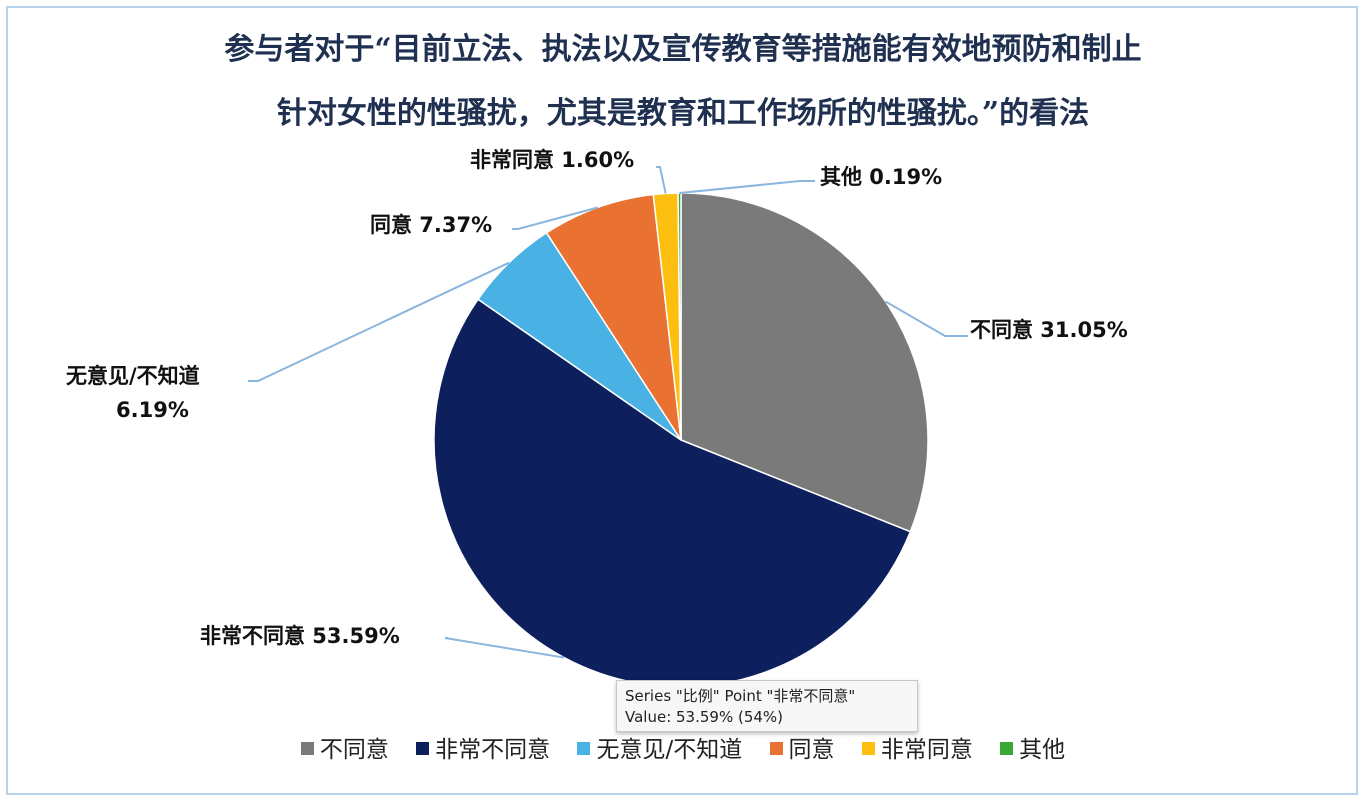 The height and width of the screenshot is (803, 1366). I want to click on tooltip-value: Value: 53.59% (54%), so click(704, 717).